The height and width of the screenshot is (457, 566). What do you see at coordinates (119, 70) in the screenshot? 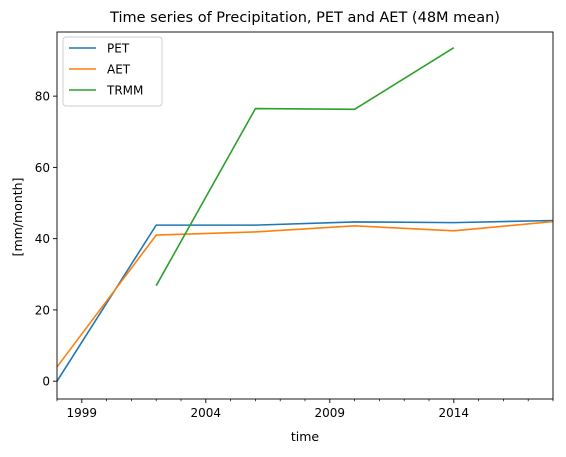
I see `legend-label-aet: AET` at bounding box center [119, 70].